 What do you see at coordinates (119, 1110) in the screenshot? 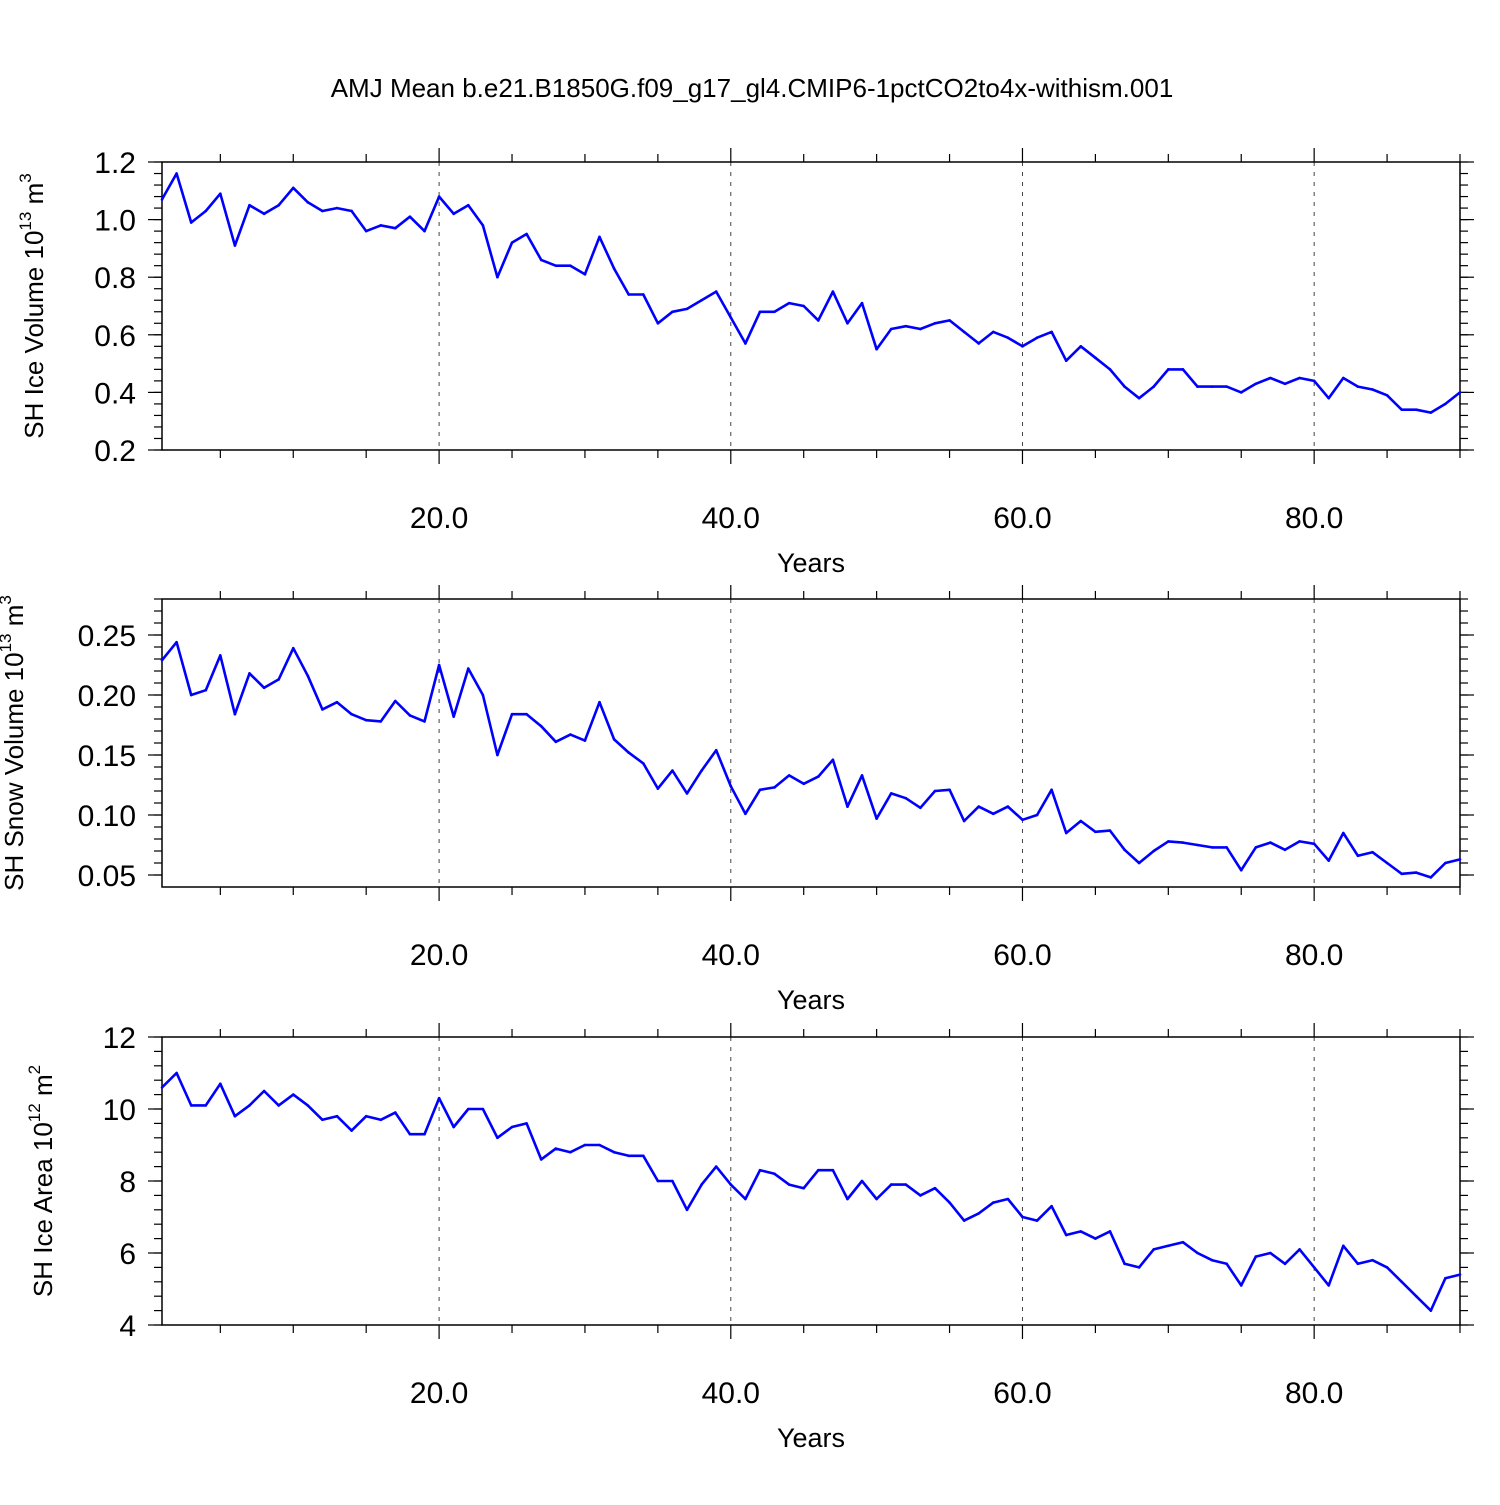
I see `y-tick-label: 10` at bounding box center [119, 1110].